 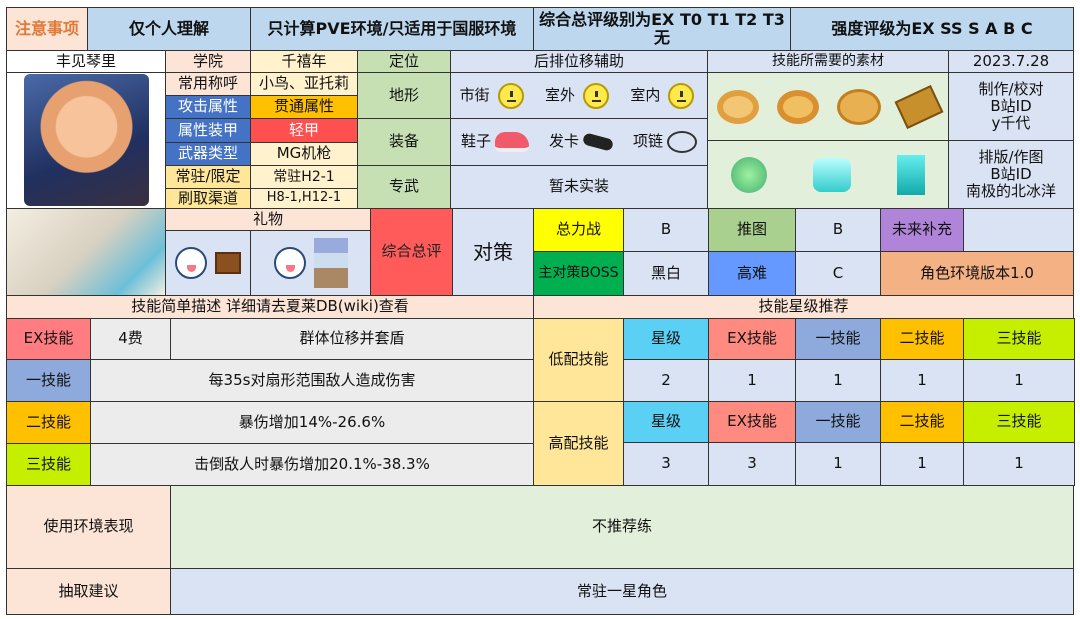 What do you see at coordinates (832, 174) in the screenshot?
I see `planter-material-icon` at bounding box center [832, 174].